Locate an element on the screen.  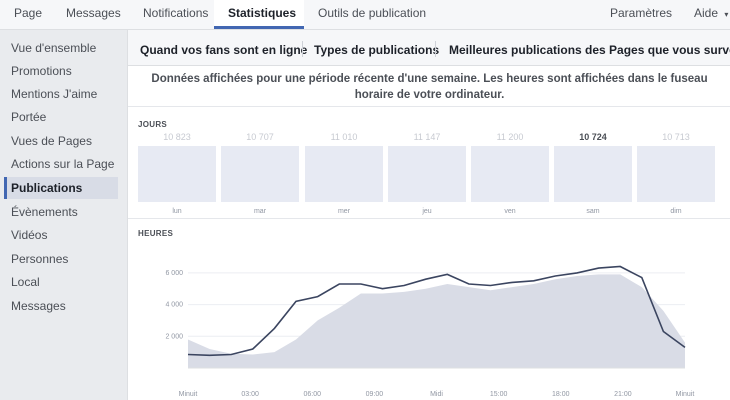
x-tick-label: Midi is located at coordinates (436, 394).